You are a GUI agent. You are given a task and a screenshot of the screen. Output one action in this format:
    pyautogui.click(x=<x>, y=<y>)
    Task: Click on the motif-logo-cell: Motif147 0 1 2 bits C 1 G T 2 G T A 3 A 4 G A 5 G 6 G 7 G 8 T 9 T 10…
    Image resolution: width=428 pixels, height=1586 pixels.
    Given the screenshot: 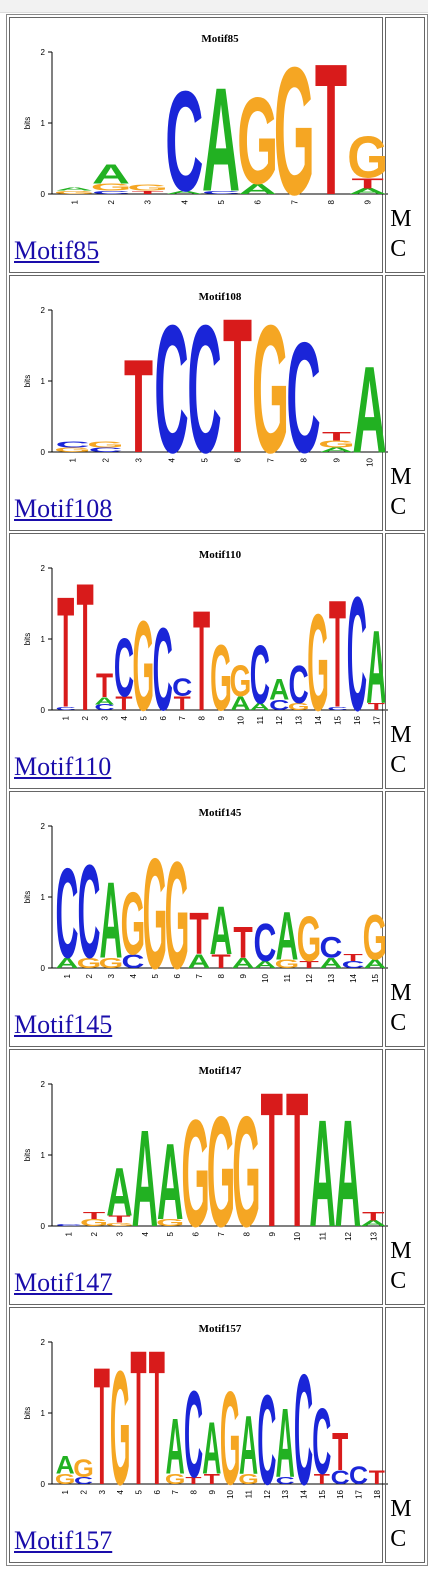 What is the action you would take?
    pyautogui.click(x=198, y=1177)
    